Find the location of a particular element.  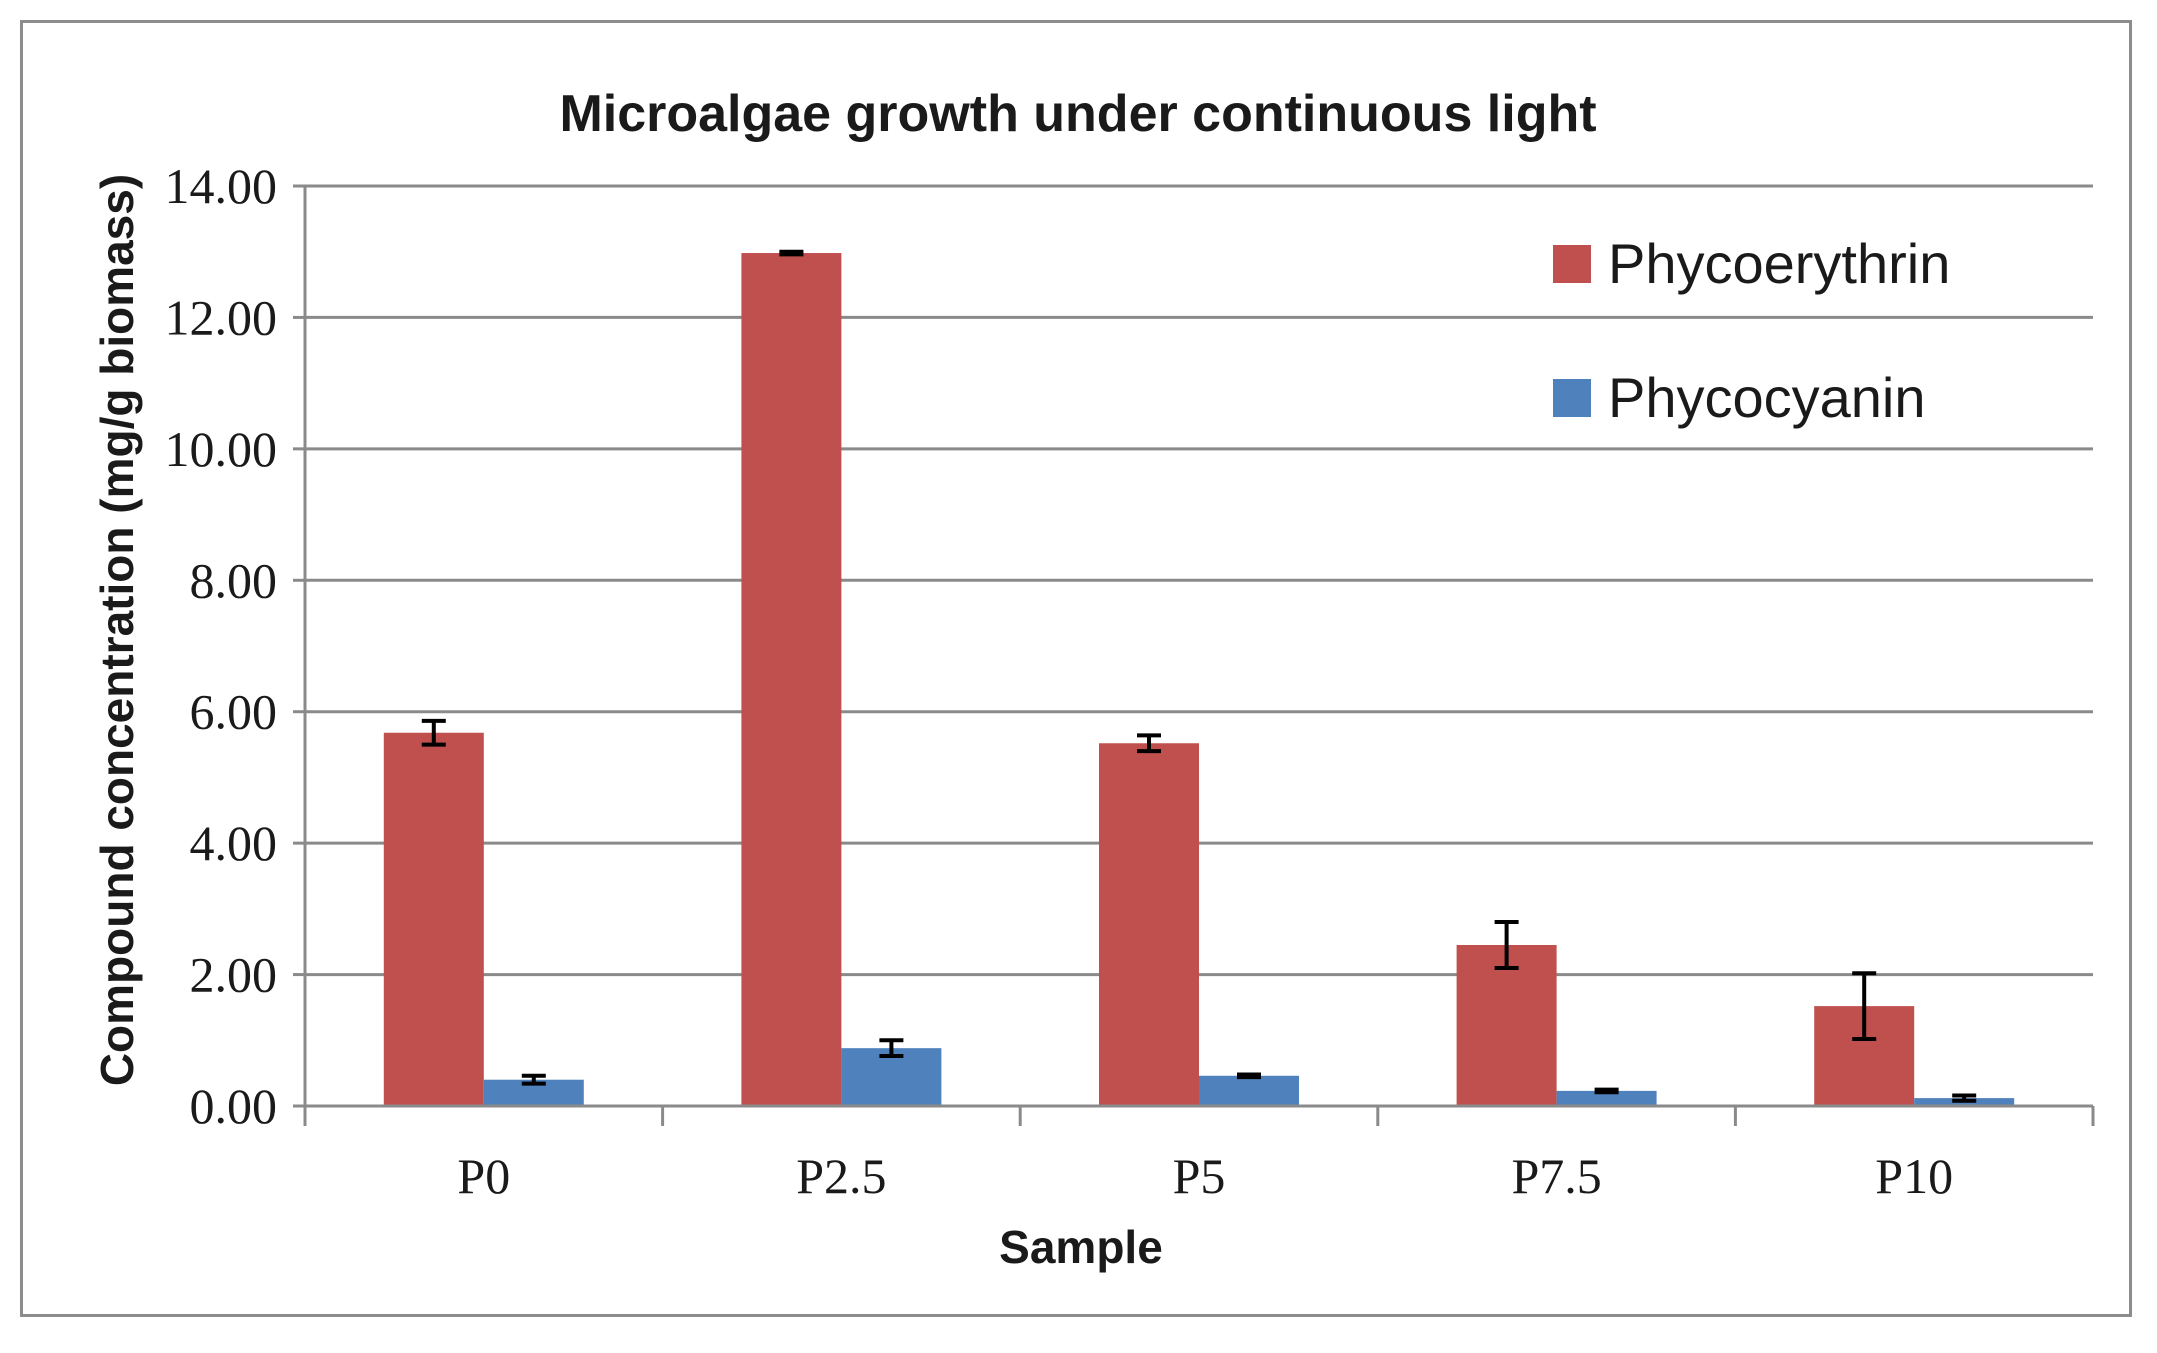

y-tick-label: 2.00 is located at coordinates (234, 975).